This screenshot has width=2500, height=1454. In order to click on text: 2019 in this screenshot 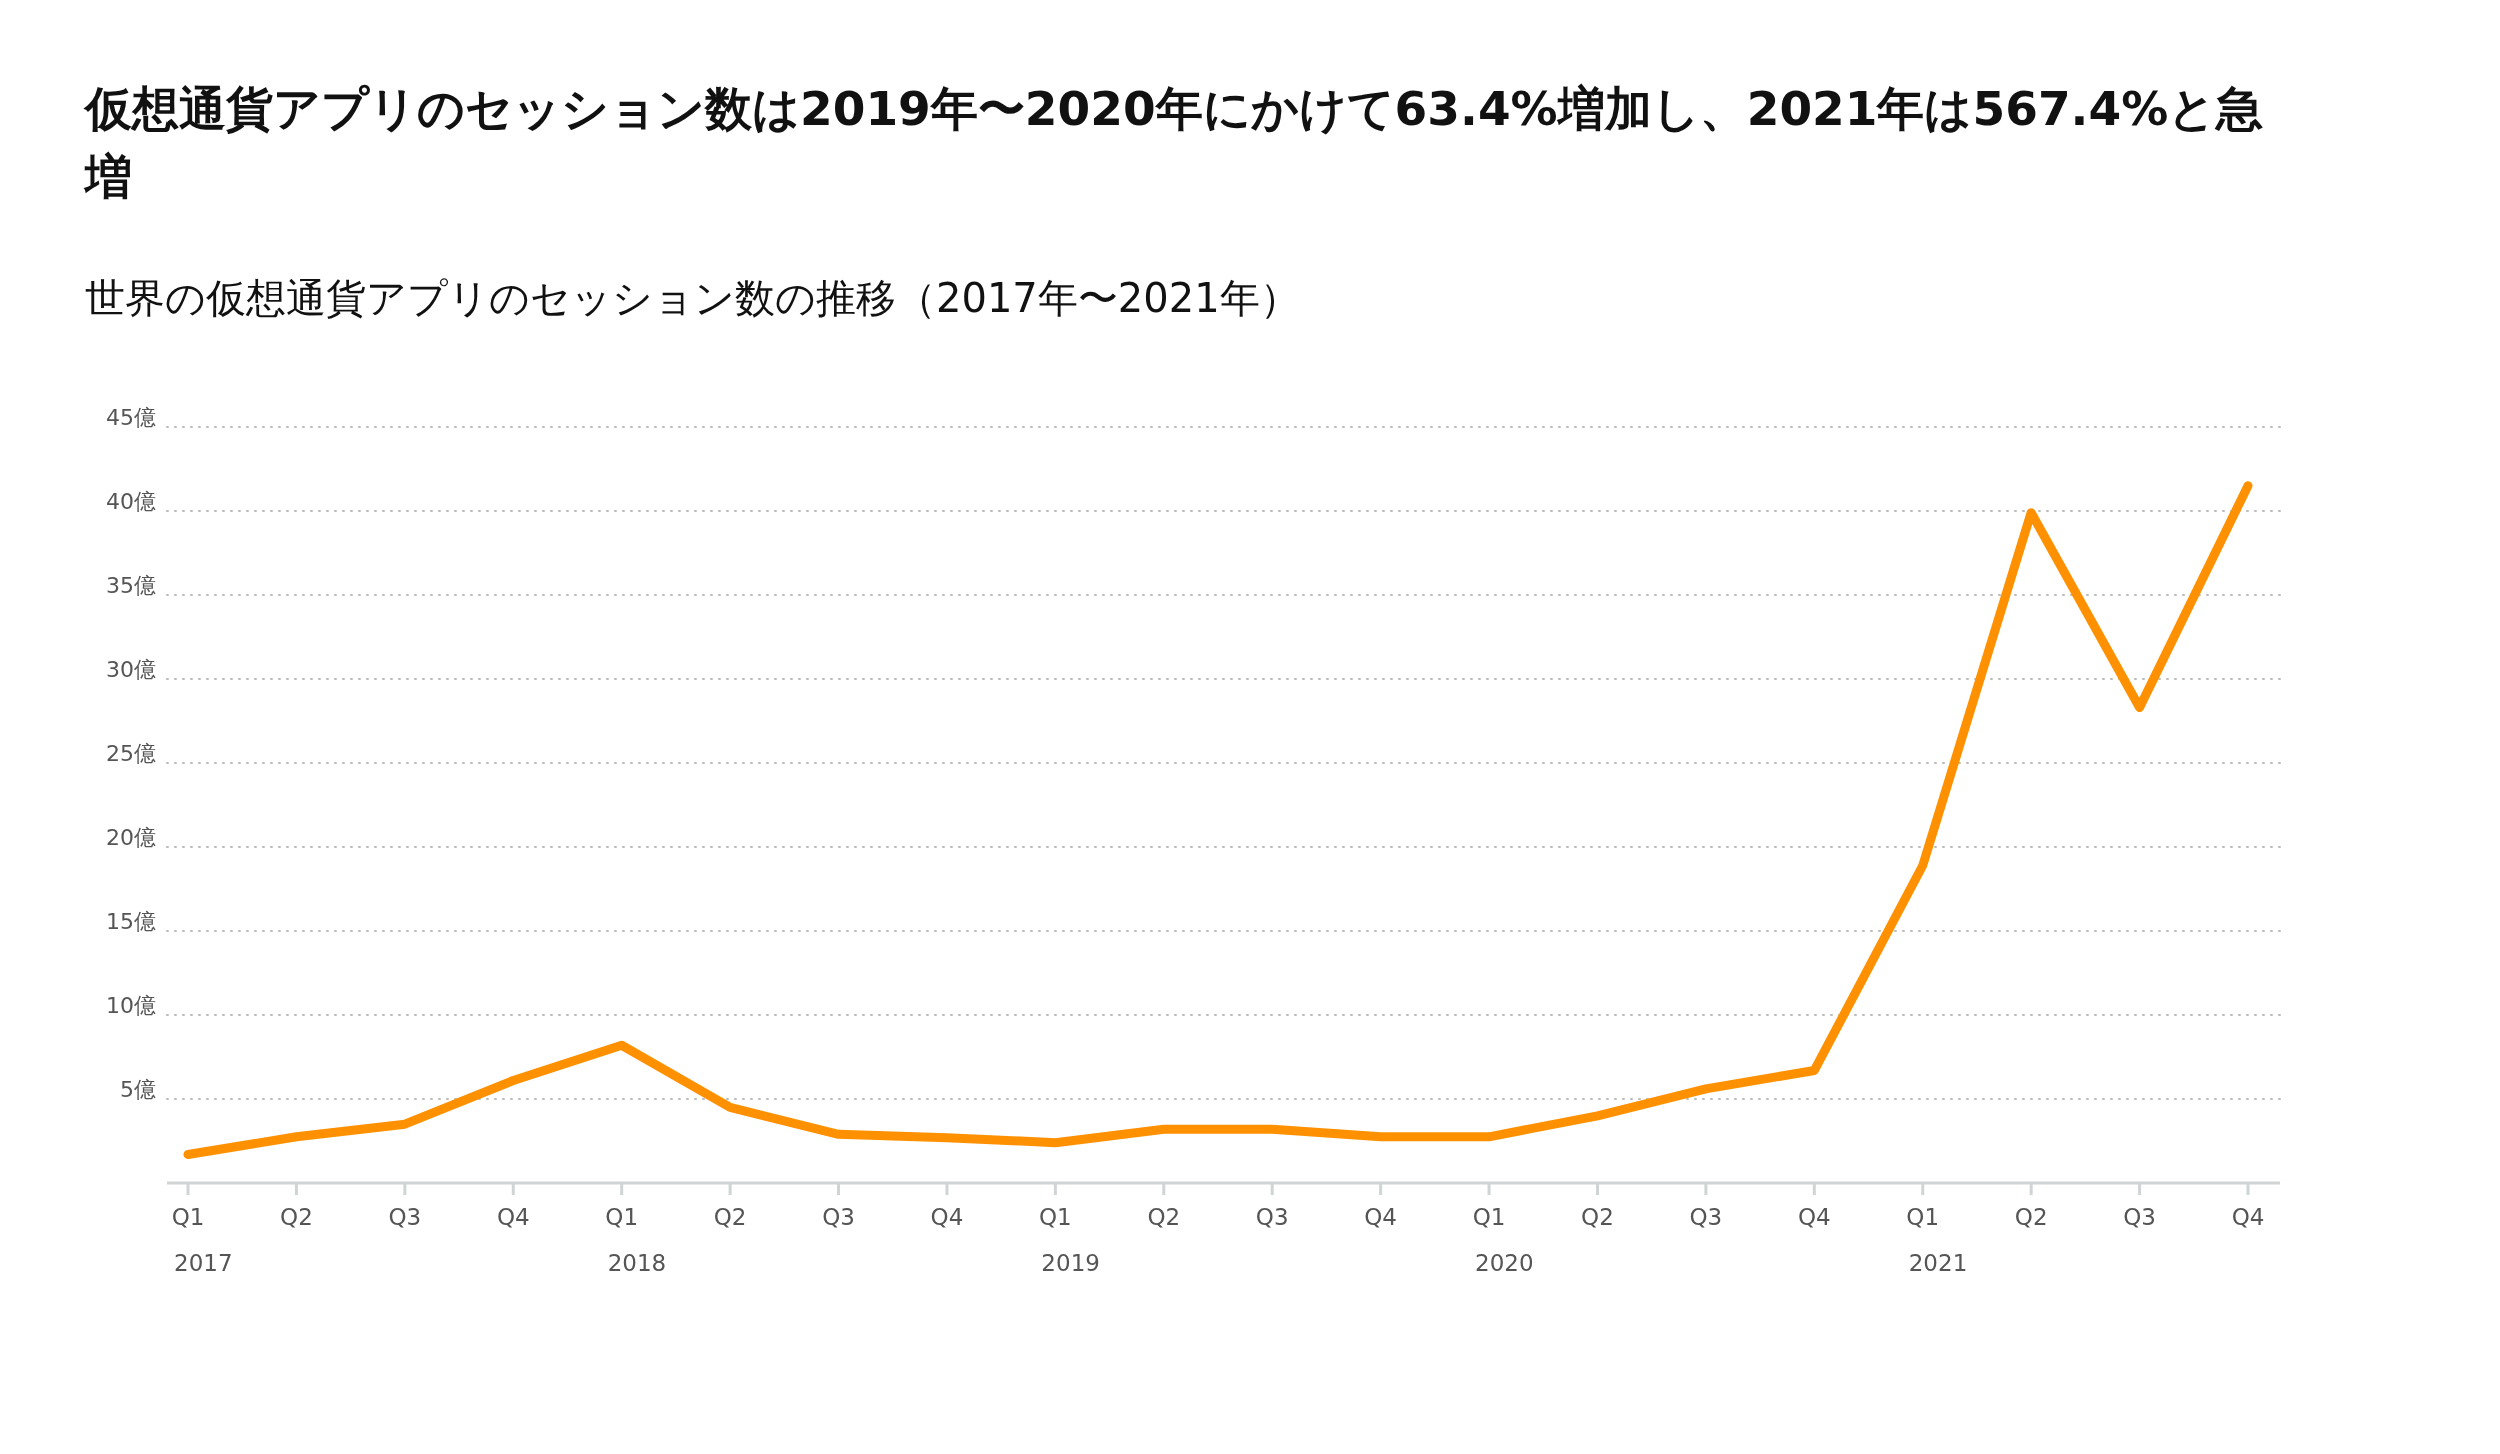, I will do `click(1070, 1263)`.